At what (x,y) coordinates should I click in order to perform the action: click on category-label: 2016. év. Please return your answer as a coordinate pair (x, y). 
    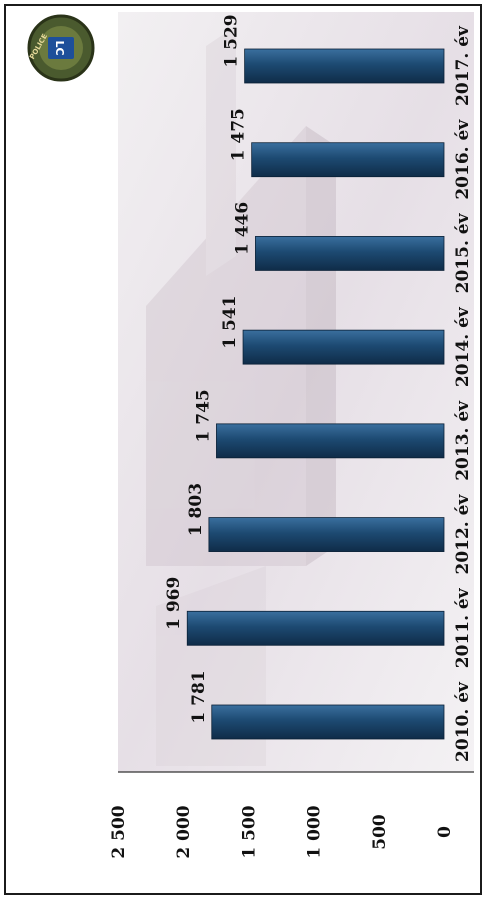
    Looking at the image, I should click on (463, 159).